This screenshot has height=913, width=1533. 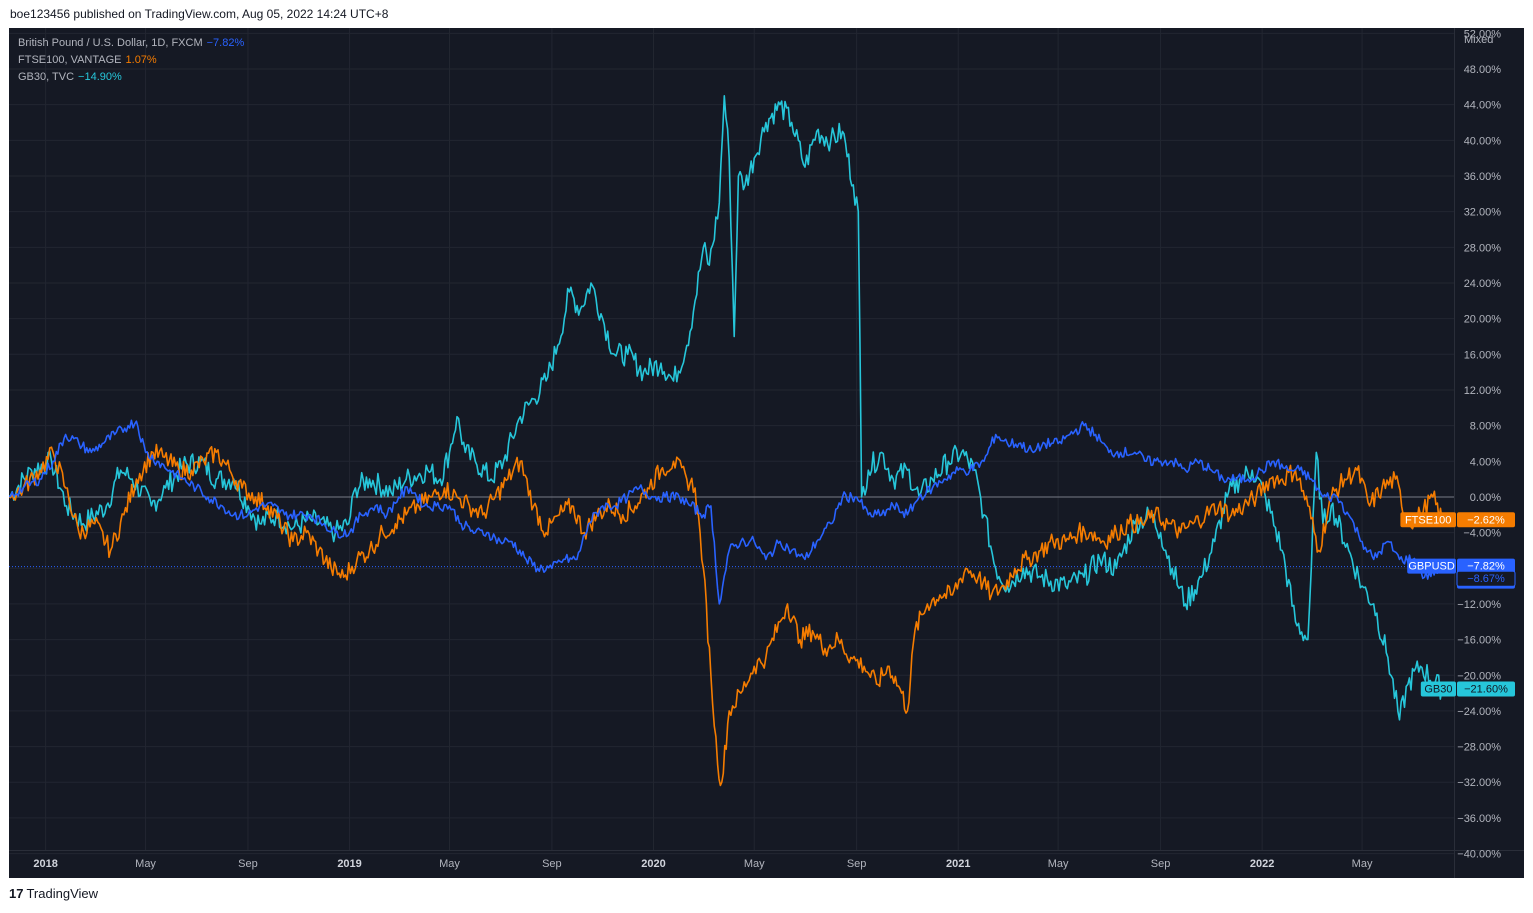 I want to click on price-tag-ftse100: −2.62% FTSE100, so click(x=1457, y=520).